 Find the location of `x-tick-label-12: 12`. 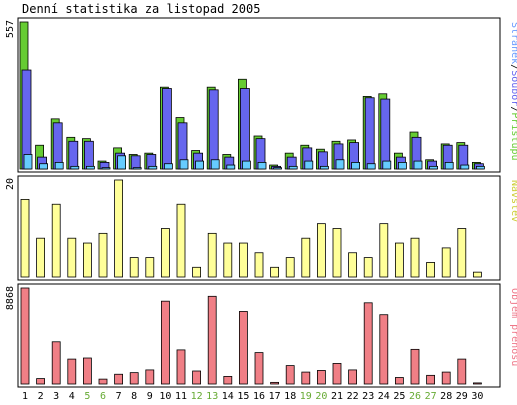

x-tick-label-12: 12 is located at coordinates (197, 396).